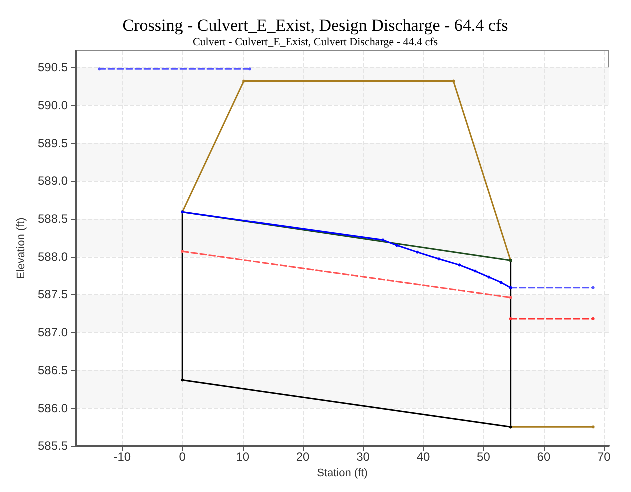 This screenshot has height=492, width=631. I want to click on x-tick-label: 30, so click(363, 457).